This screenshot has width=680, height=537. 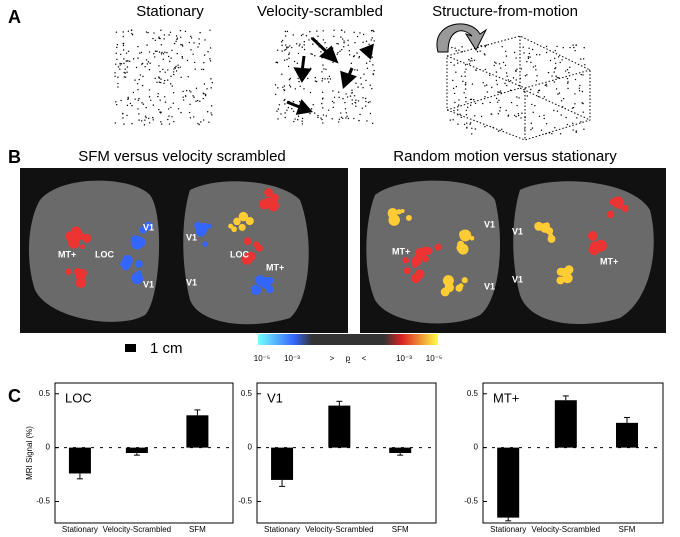 What do you see at coordinates (262, 358) in the screenshot?
I see `colorbar-label: 10⁻⁵` at bounding box center [262, 358].